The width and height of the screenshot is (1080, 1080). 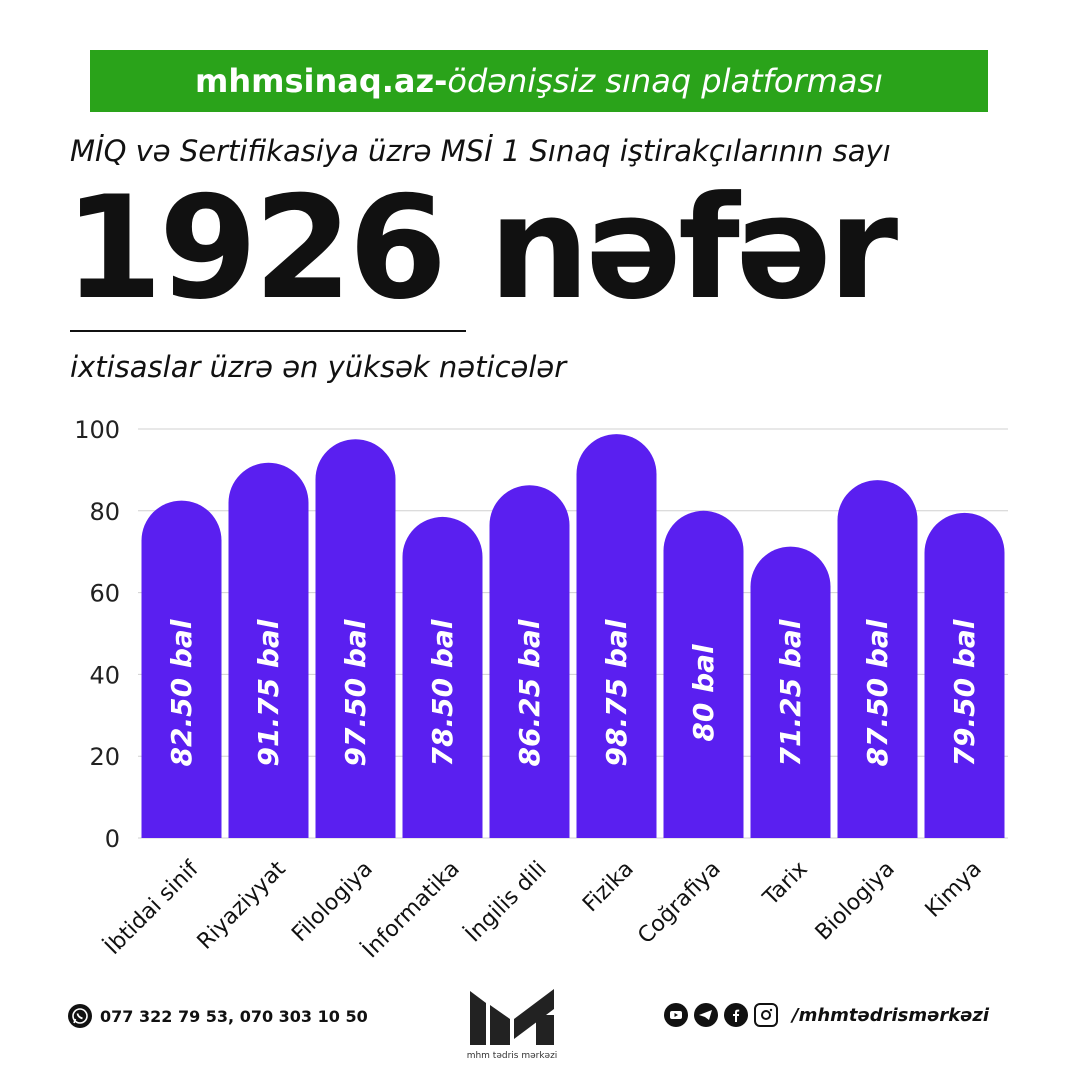 I want to click on x-tick-label: Tarix, so click(x=785, y=884).